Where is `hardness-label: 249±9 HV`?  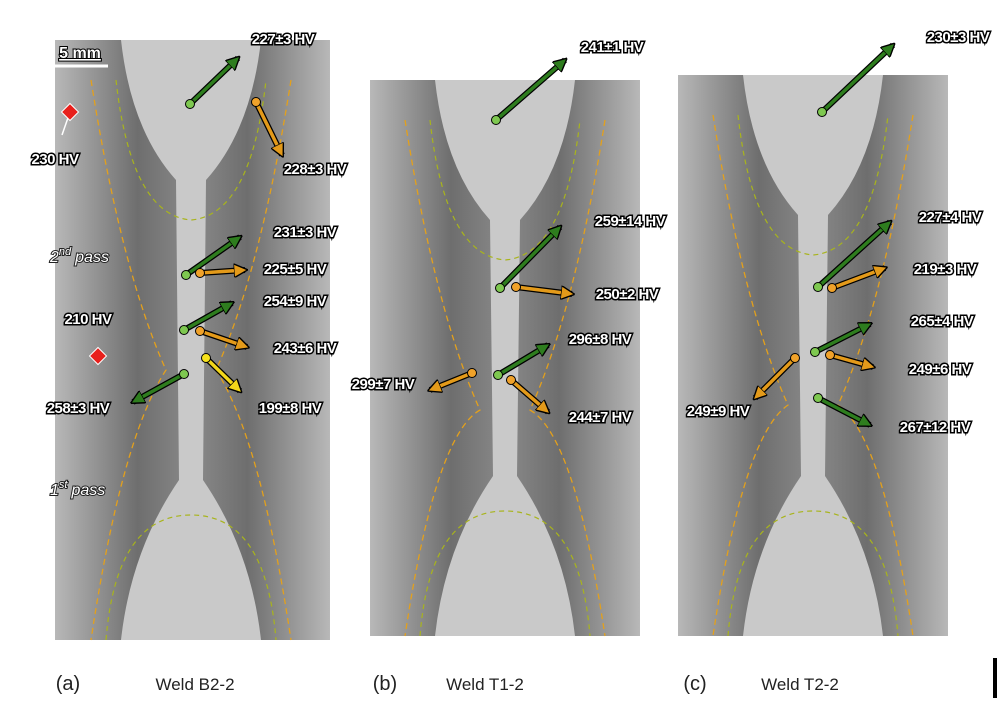 hardness-label: 249±9 HV is located at coordinates (718, 411).